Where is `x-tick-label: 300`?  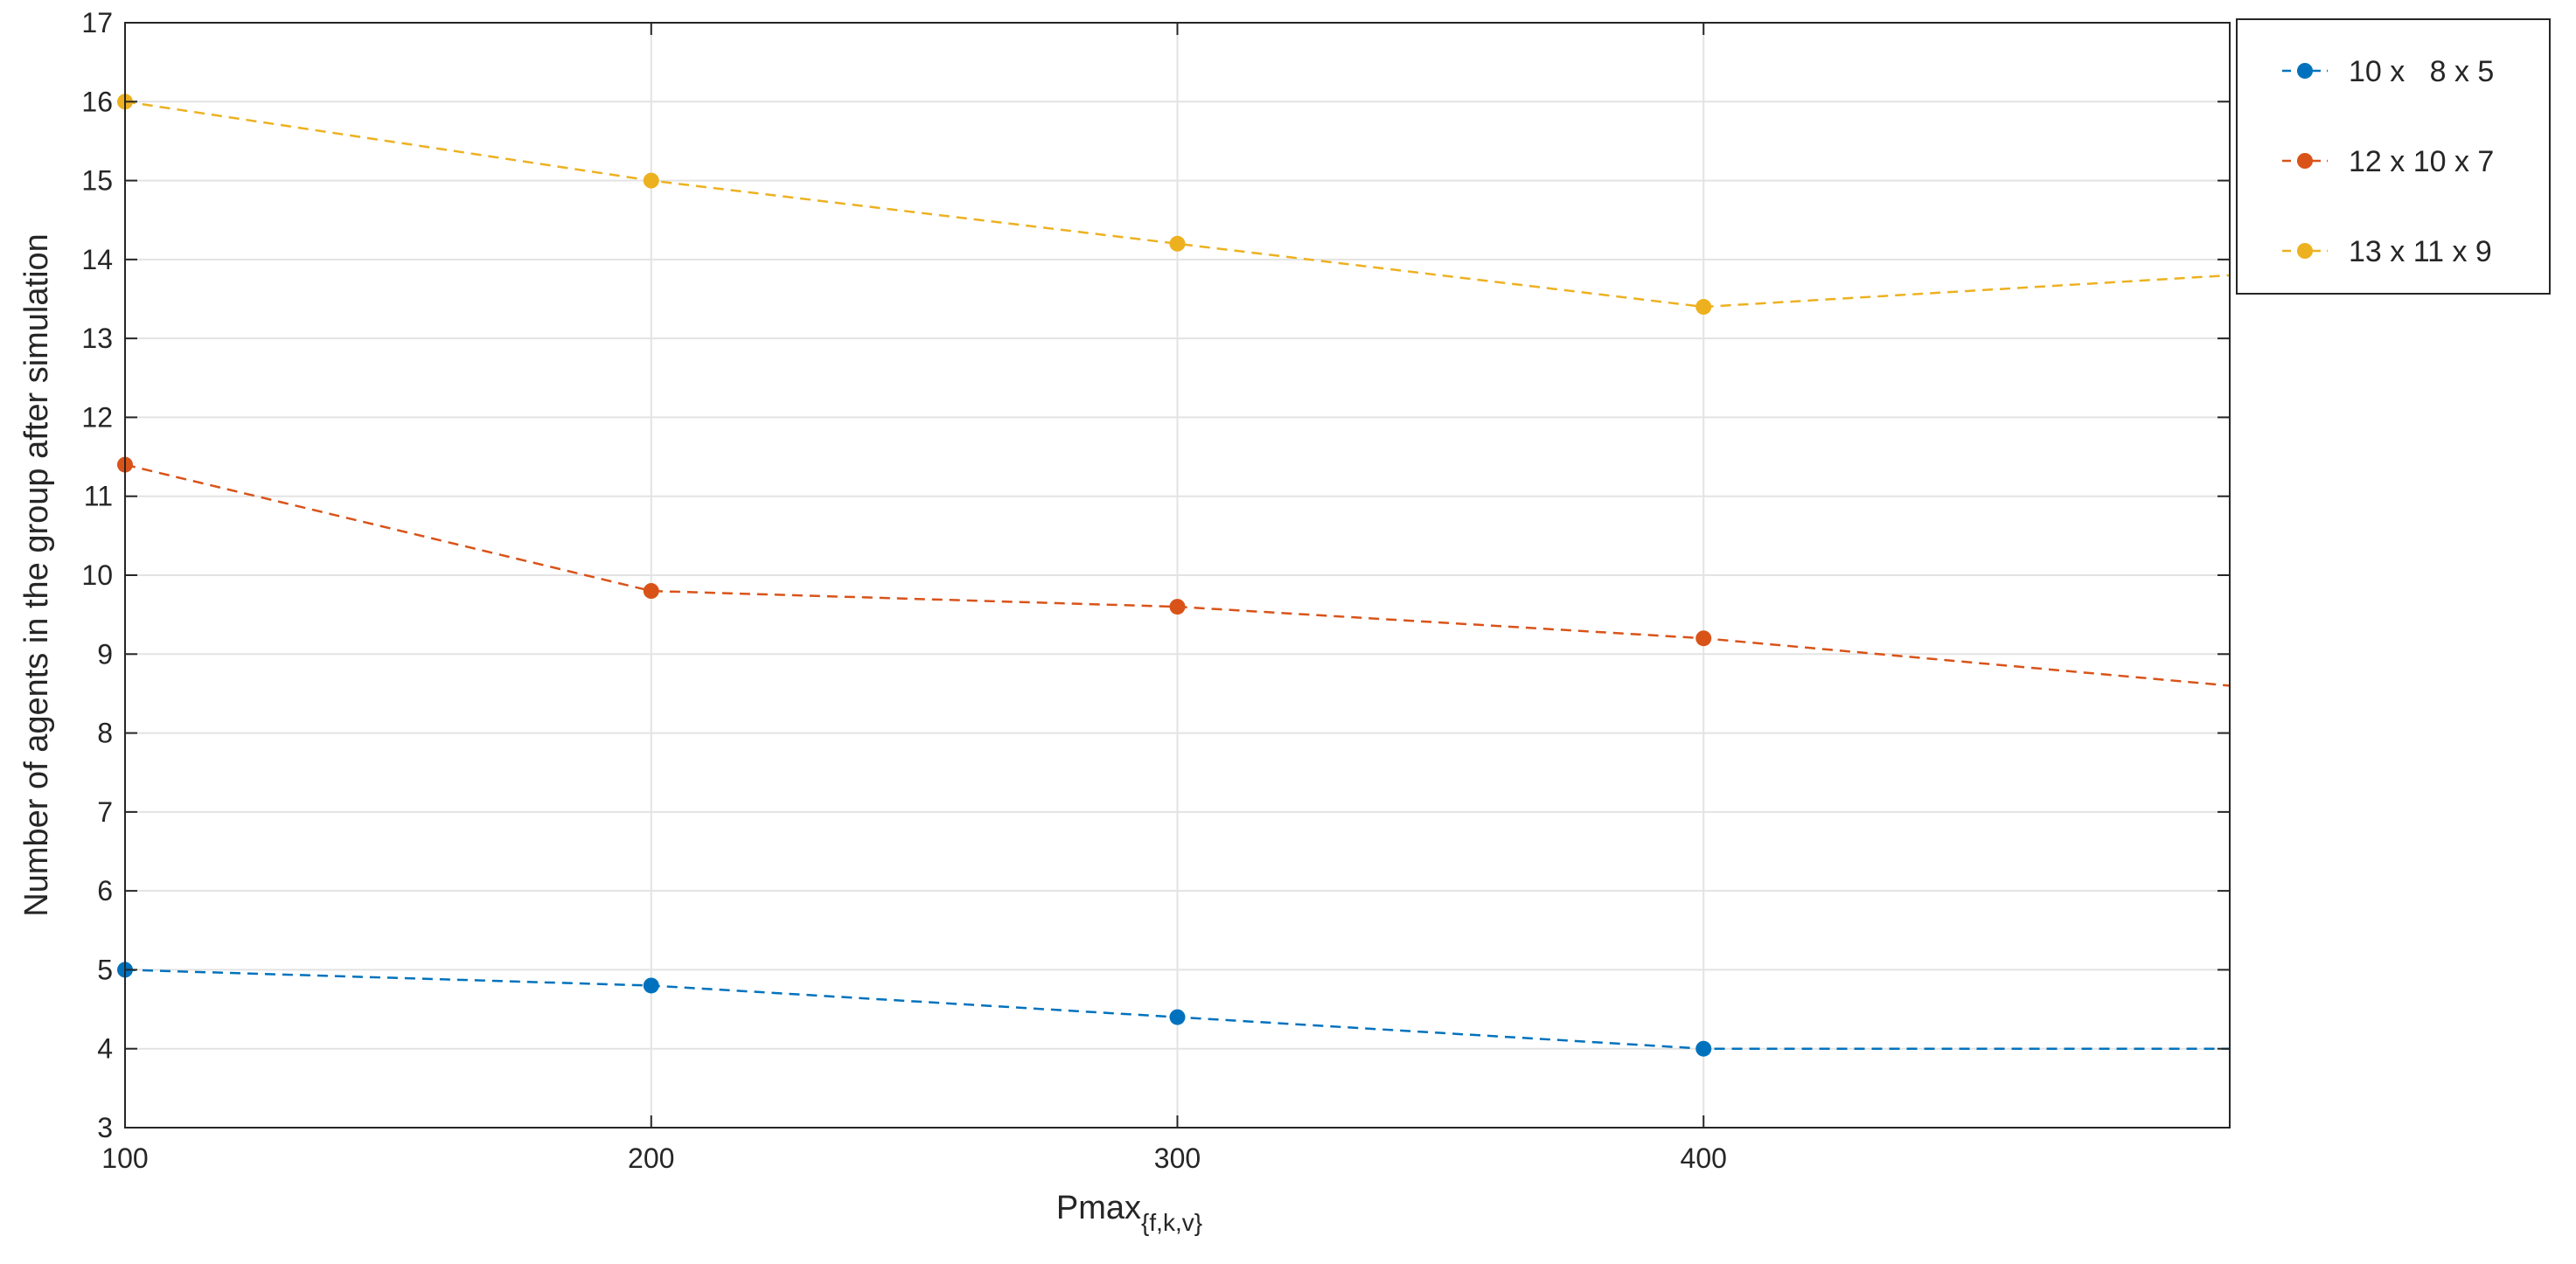
x-tick-label: 300 is located at coordinates (1177, 1158).